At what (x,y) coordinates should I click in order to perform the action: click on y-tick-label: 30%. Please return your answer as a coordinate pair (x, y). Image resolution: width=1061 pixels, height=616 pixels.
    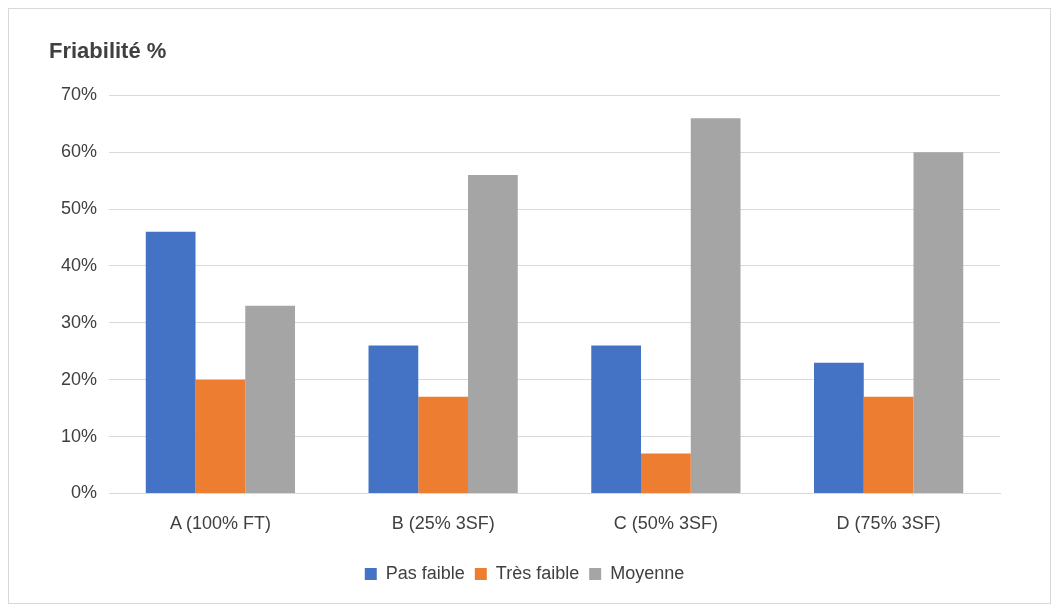
    Looking at the image, I should click on (79, 321).